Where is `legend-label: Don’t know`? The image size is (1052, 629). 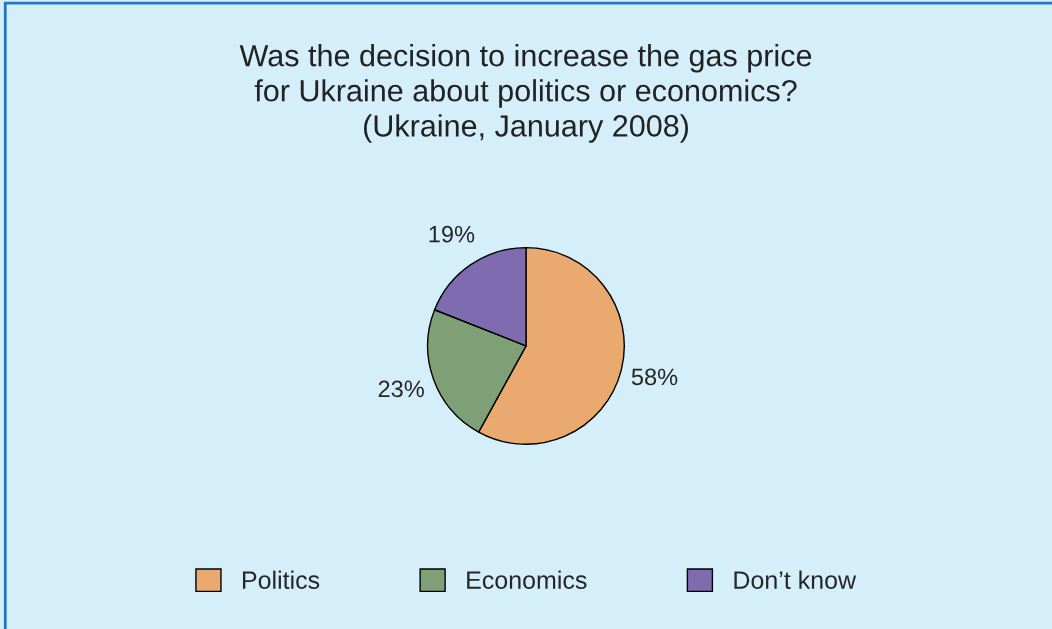
legend-label: Don’t know is located at coordinates (795, 579).